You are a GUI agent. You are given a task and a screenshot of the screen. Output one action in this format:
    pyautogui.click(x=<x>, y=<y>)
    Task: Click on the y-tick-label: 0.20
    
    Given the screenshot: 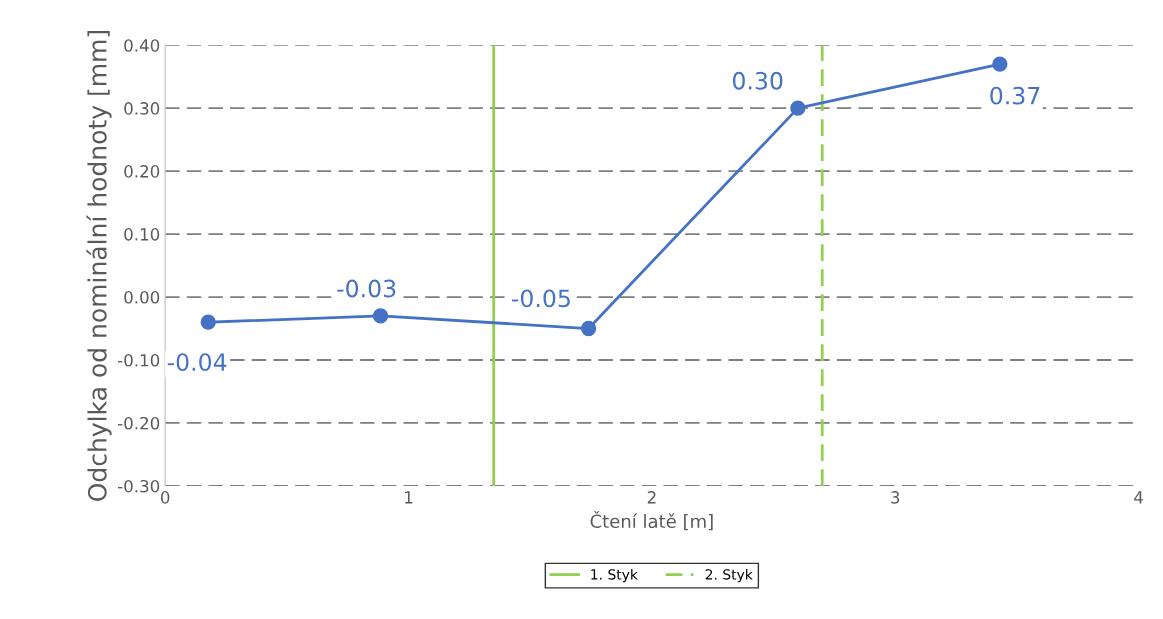 What is the action you would take?
    pyautogui.click(x=142, y=171)
    